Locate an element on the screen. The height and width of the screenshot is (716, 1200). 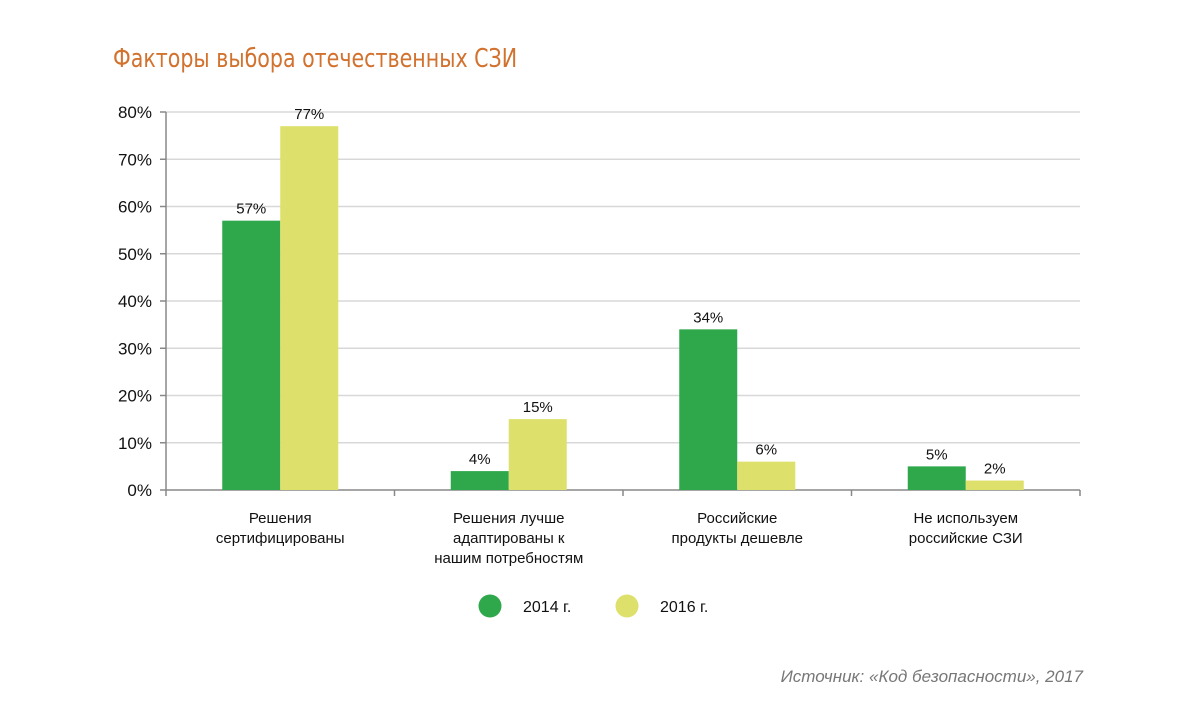
x-category-label: российские СЗИ is located at coordinates (966, 538).